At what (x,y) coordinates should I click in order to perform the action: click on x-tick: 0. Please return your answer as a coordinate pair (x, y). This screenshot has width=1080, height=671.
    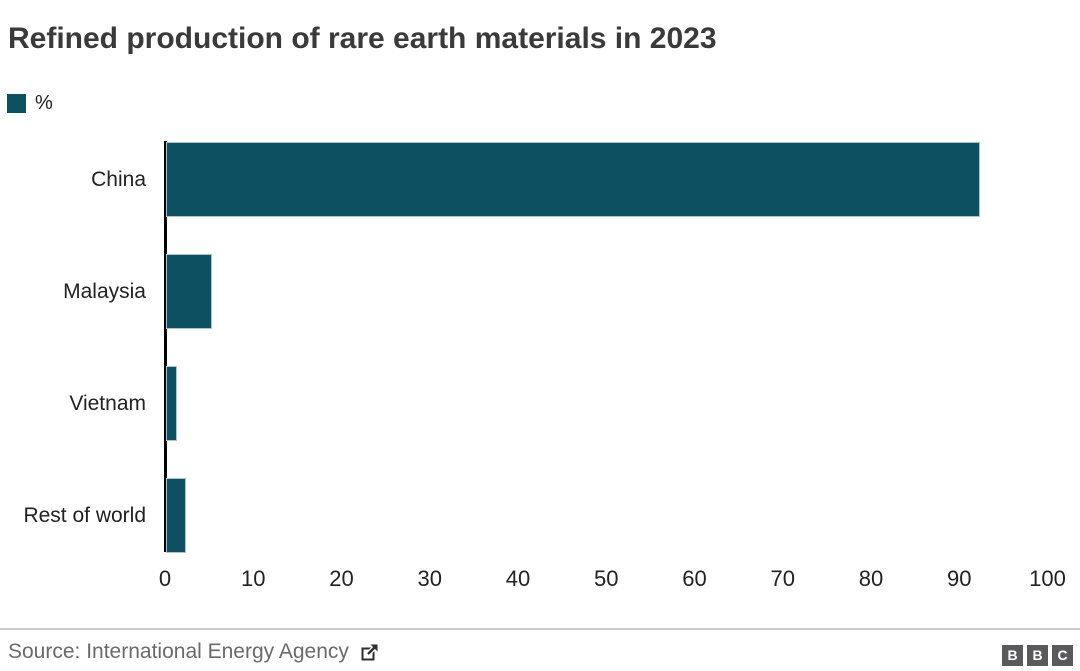
    Looking at the image, I should click on (165, 578).